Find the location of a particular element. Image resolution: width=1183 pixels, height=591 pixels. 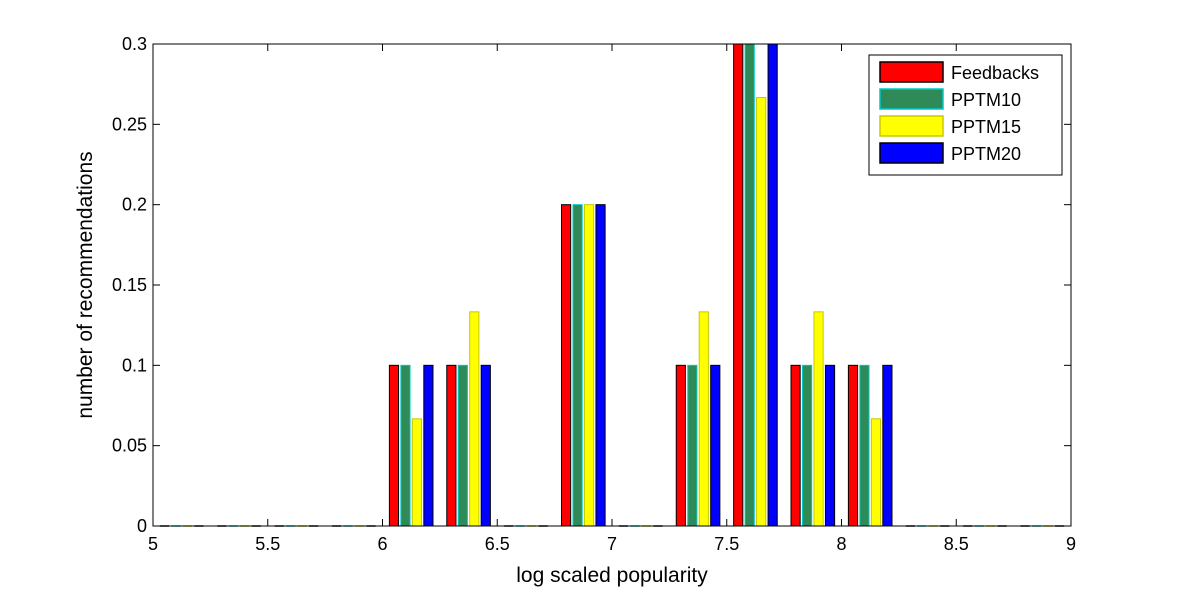

y-tick-label: 0.3 is located at coordinates (134, 44).